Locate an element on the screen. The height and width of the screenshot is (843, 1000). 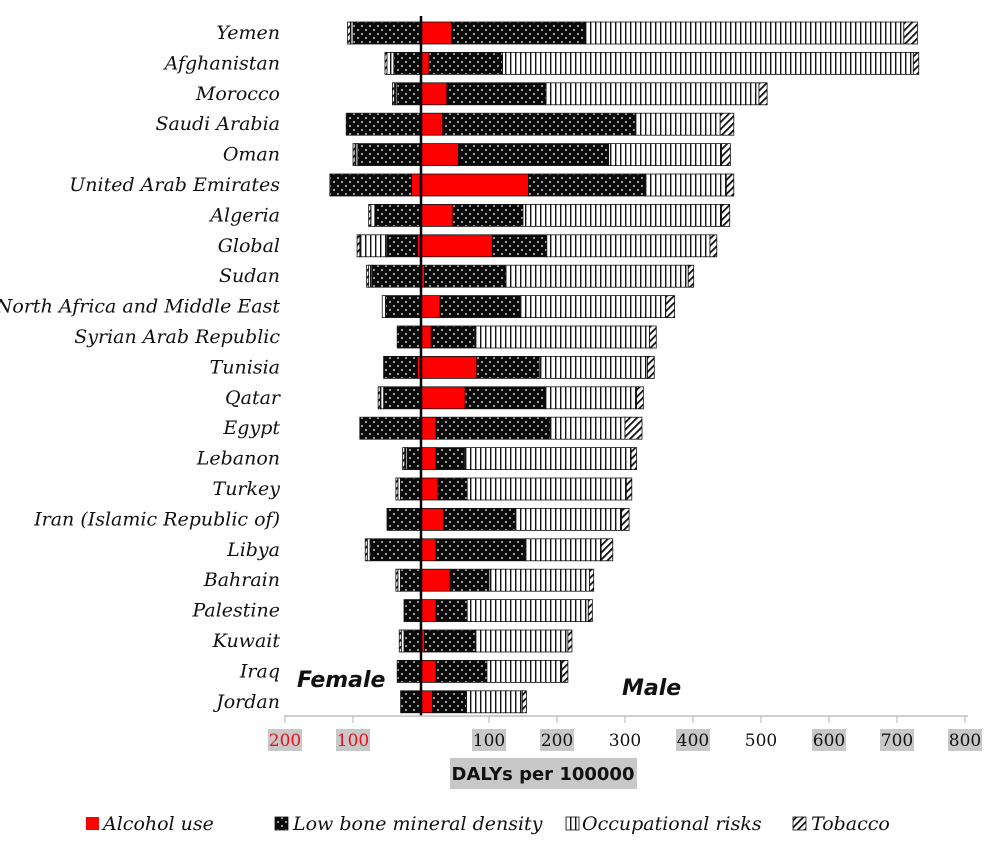
bar-female-lbmd-sudan is located at coordinates (396, 276).